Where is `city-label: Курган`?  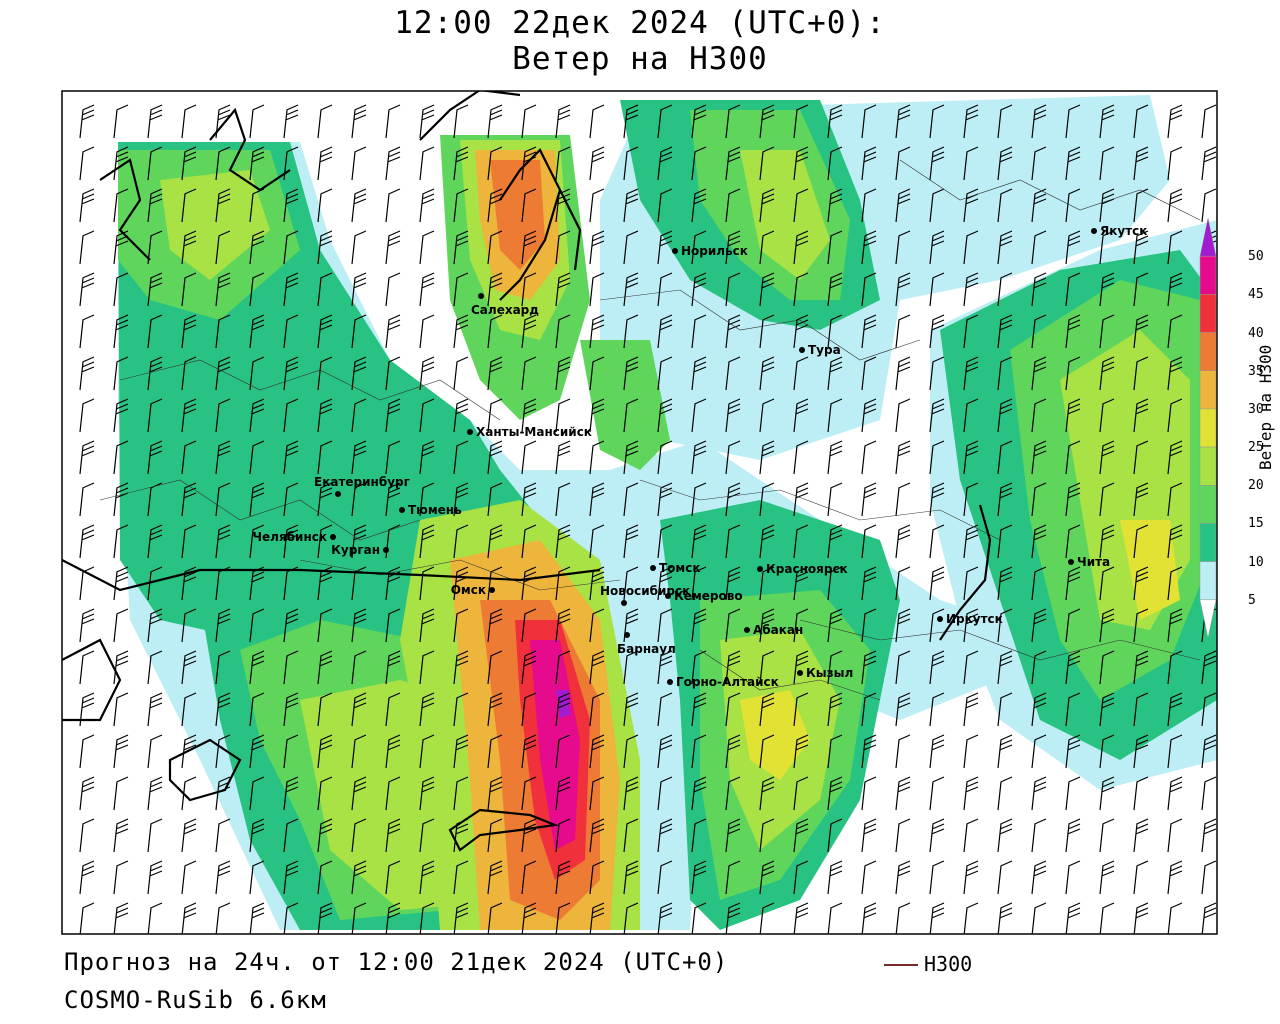
city-label: Курган is located at coordinates (355, 550).